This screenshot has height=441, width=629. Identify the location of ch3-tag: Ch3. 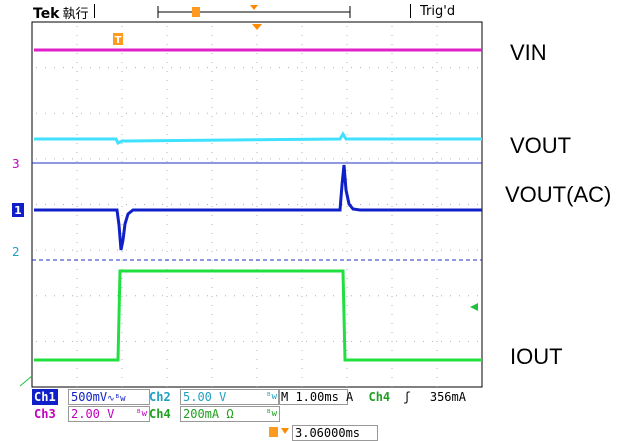
(45, 414).